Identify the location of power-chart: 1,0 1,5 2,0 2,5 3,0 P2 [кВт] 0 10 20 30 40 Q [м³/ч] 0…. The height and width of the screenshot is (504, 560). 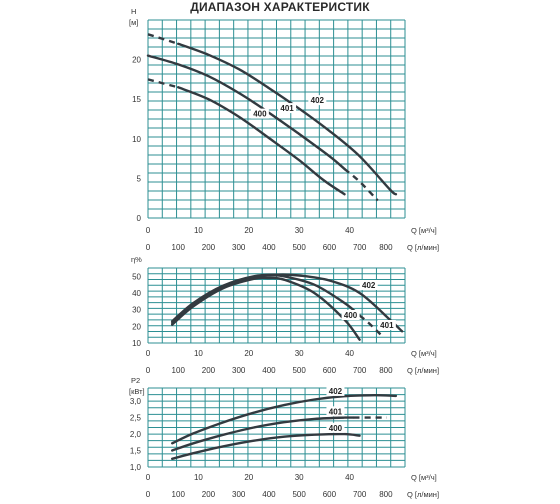
(284, 437).